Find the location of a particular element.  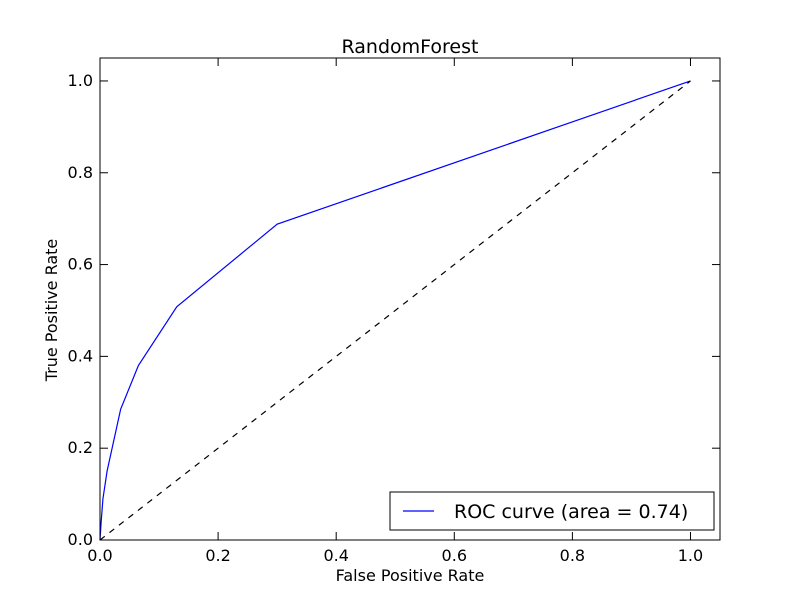

y-tick-label: 0.4 is located at coordinates (80, 355).